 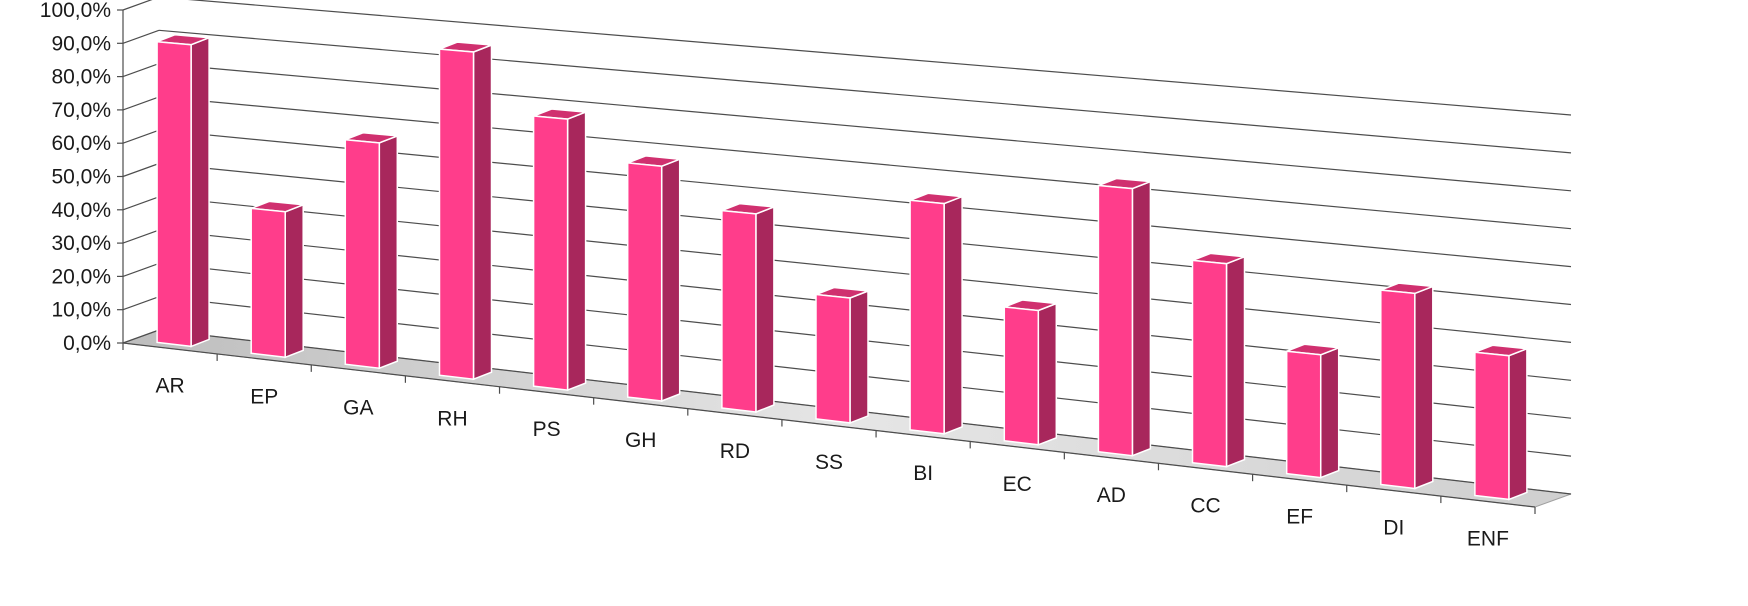 What do you see at coordinates (452, 418) in the screenshot?
I see `x-tick-label: RH` at bounding box center [452, 418].